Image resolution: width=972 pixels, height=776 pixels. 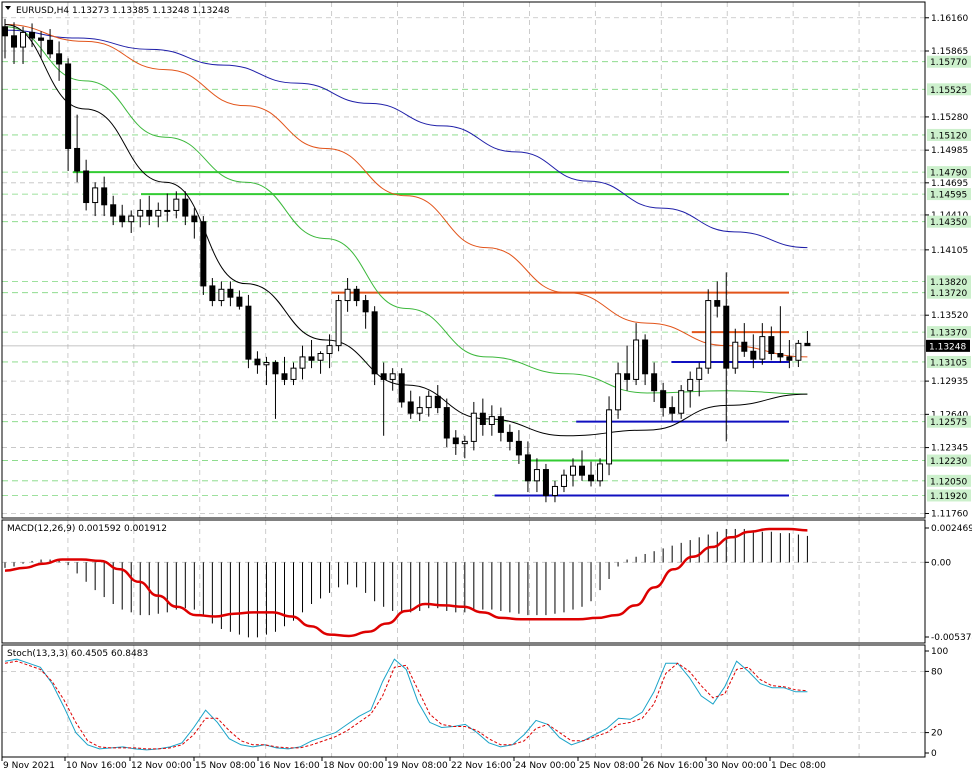 I want to click on level-label: 1.14595, so click(x=948, y=196).